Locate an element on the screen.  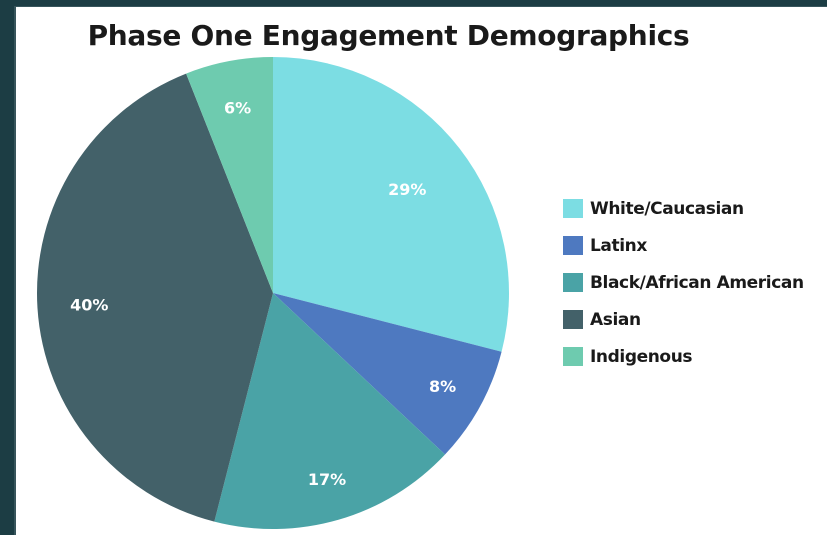
legend-item: White/Caucasian is located at coordinates (683, 208).